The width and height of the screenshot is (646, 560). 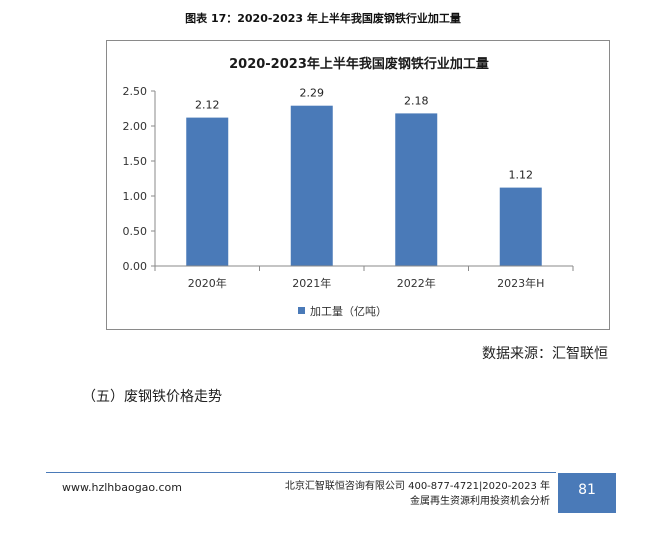 What do you see at coordinates (359, 64) in the screenshot?
I see `chart-title: 2020-2023年上半年我国废钢铁行业加工量` at bounding box center [359, 64].